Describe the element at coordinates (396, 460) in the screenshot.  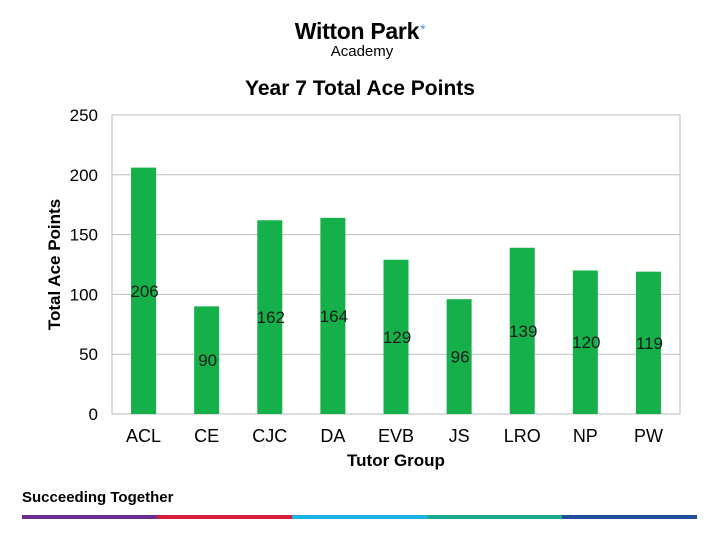
I see `x-axis-title: Tutor Group` at that location.